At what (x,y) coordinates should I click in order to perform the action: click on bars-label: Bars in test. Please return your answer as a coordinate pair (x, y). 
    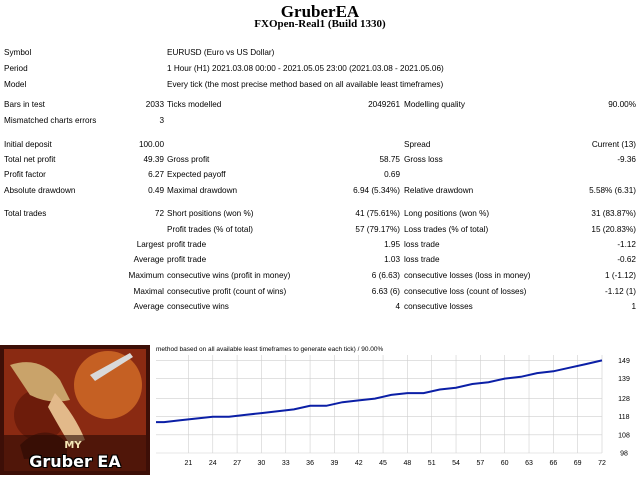
    Looking at the image, I should click on (24, 104).